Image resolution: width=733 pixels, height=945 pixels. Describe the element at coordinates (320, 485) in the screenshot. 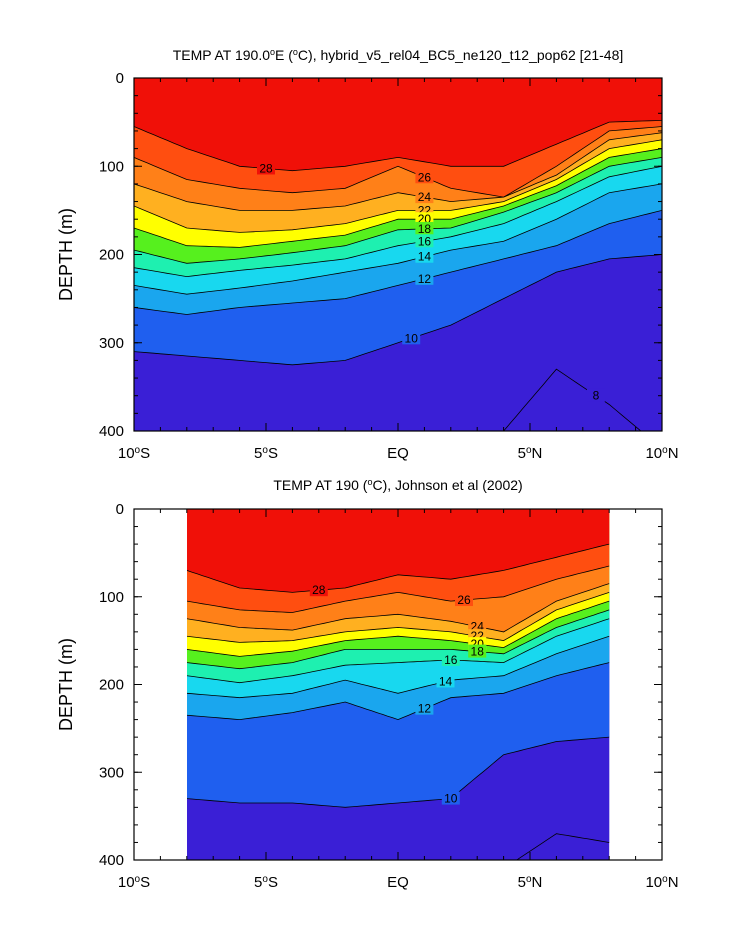

I see `title-text: TEMP AT 190 (` at that location.